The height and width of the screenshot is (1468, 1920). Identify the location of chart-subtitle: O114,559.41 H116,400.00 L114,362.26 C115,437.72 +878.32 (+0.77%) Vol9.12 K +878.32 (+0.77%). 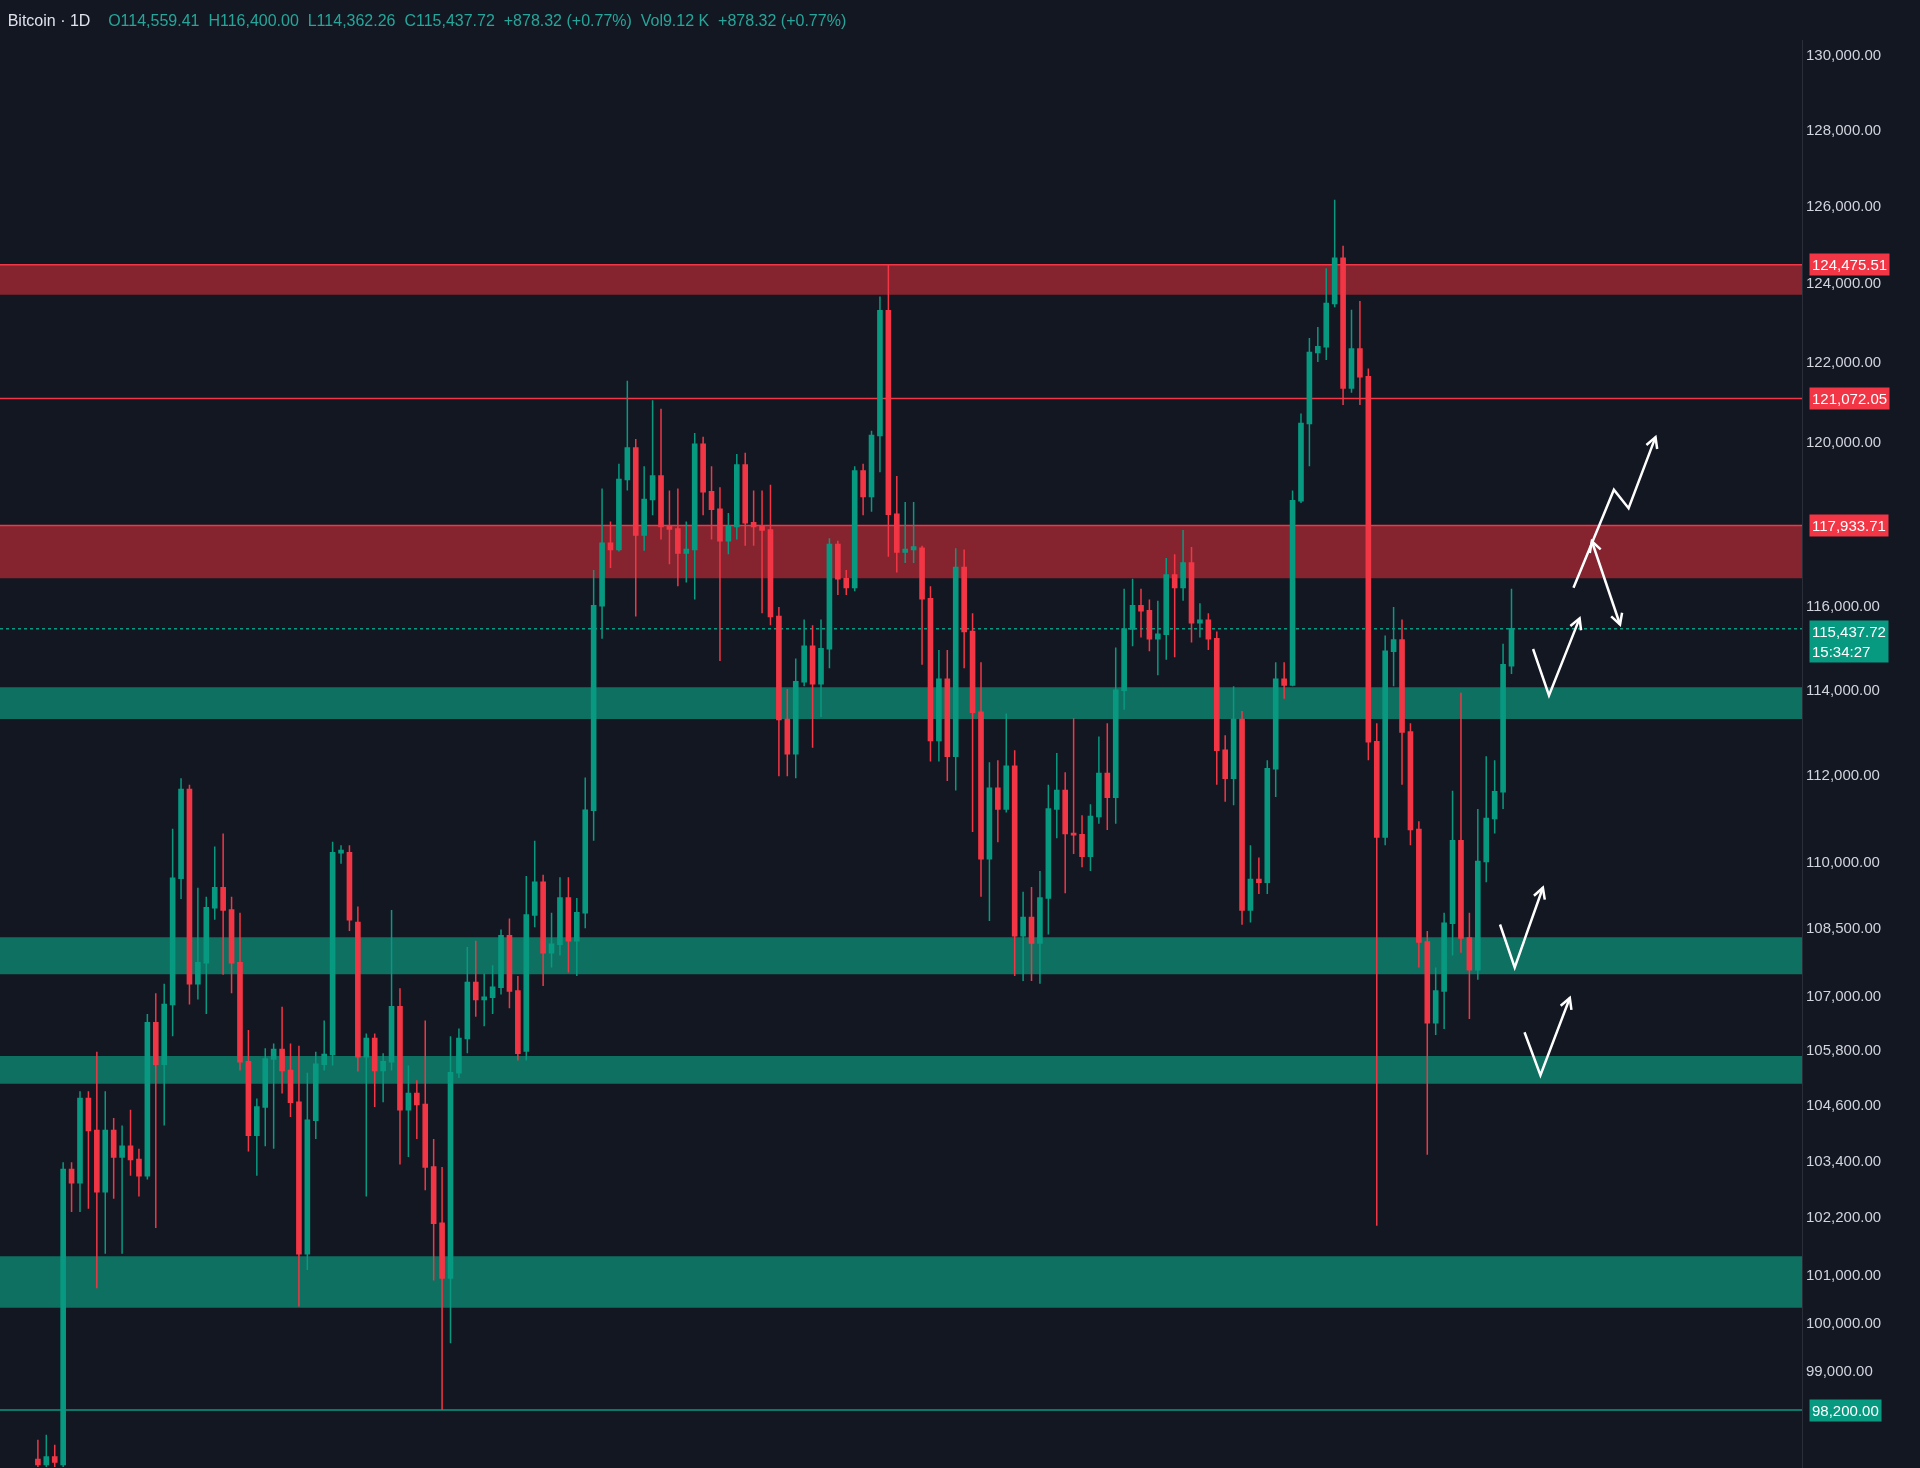
(477, 20).